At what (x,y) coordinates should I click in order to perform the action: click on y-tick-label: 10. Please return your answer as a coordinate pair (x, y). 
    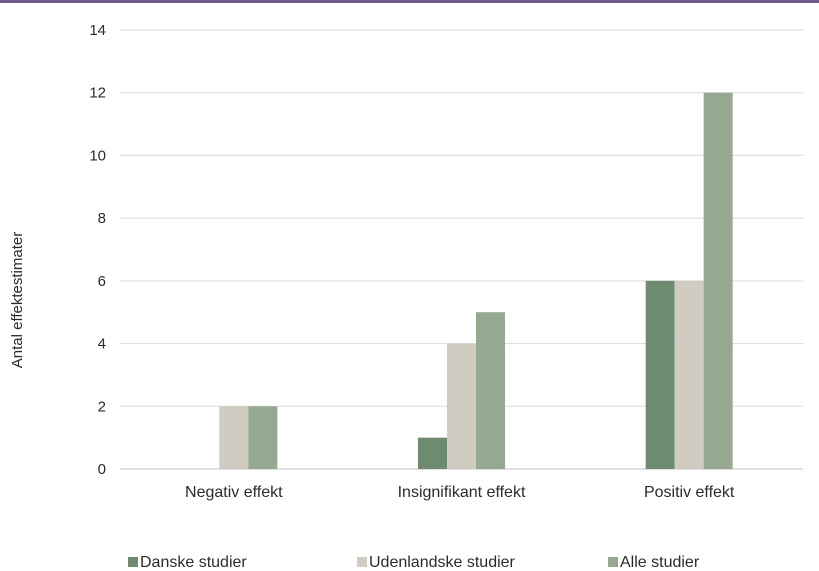
    Looking at the image, I should click on (97, 155).